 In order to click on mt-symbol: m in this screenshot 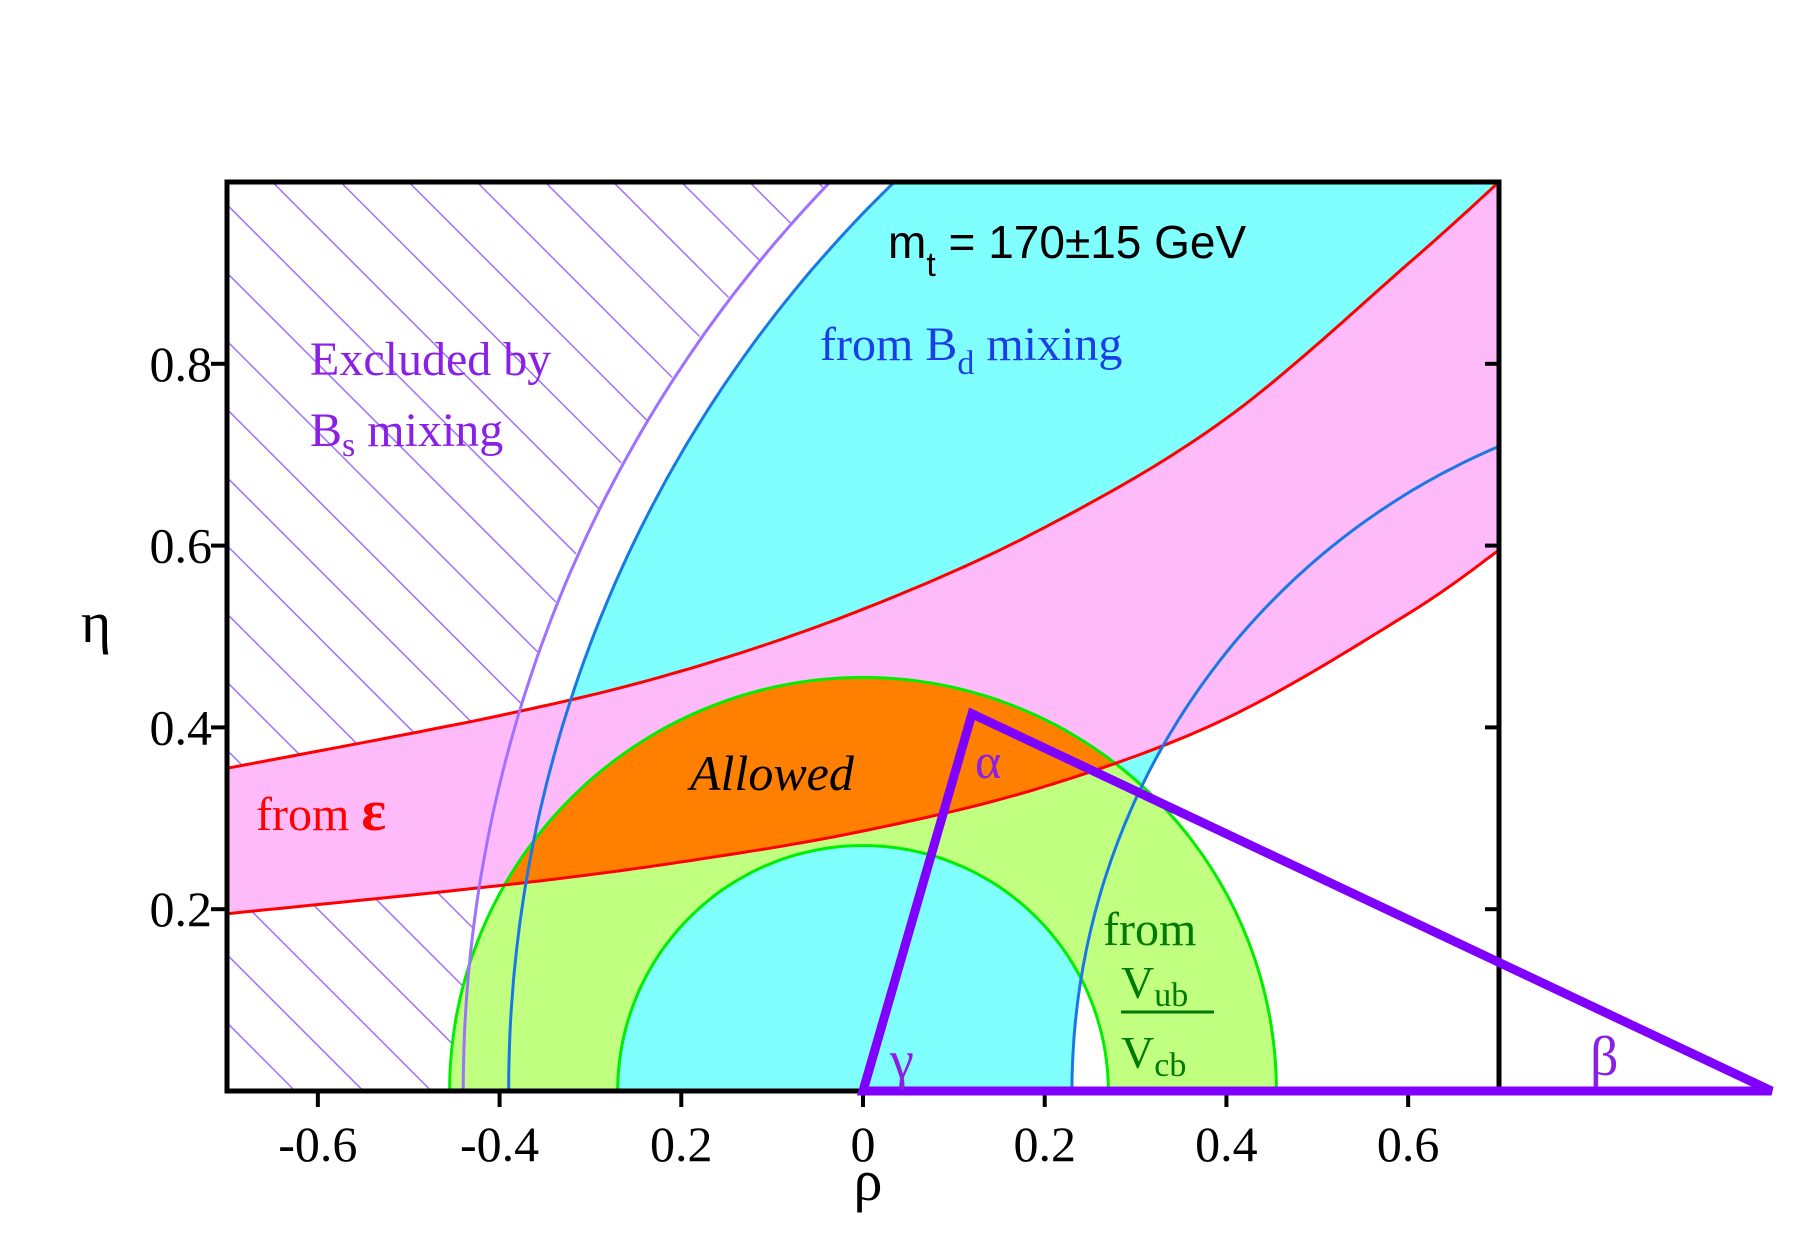, I will do `click(907, 242)`.